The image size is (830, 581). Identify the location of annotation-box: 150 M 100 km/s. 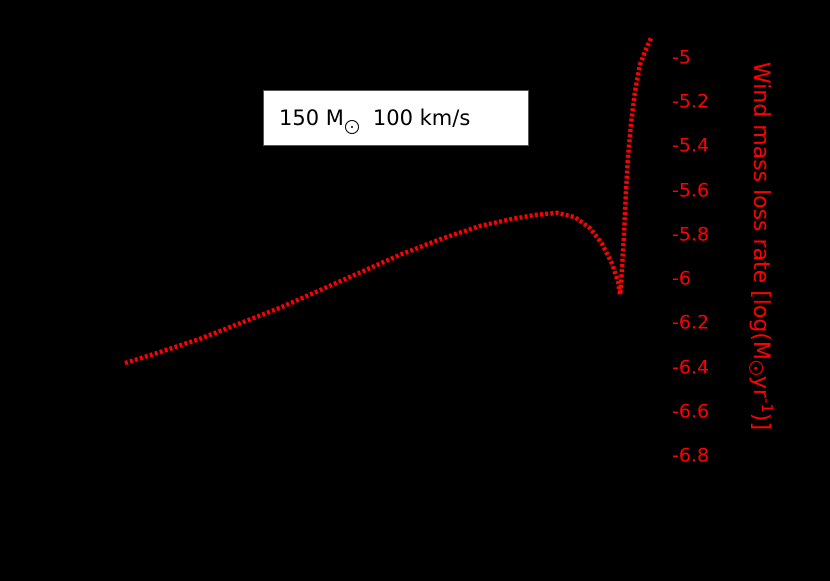
(396, 118).